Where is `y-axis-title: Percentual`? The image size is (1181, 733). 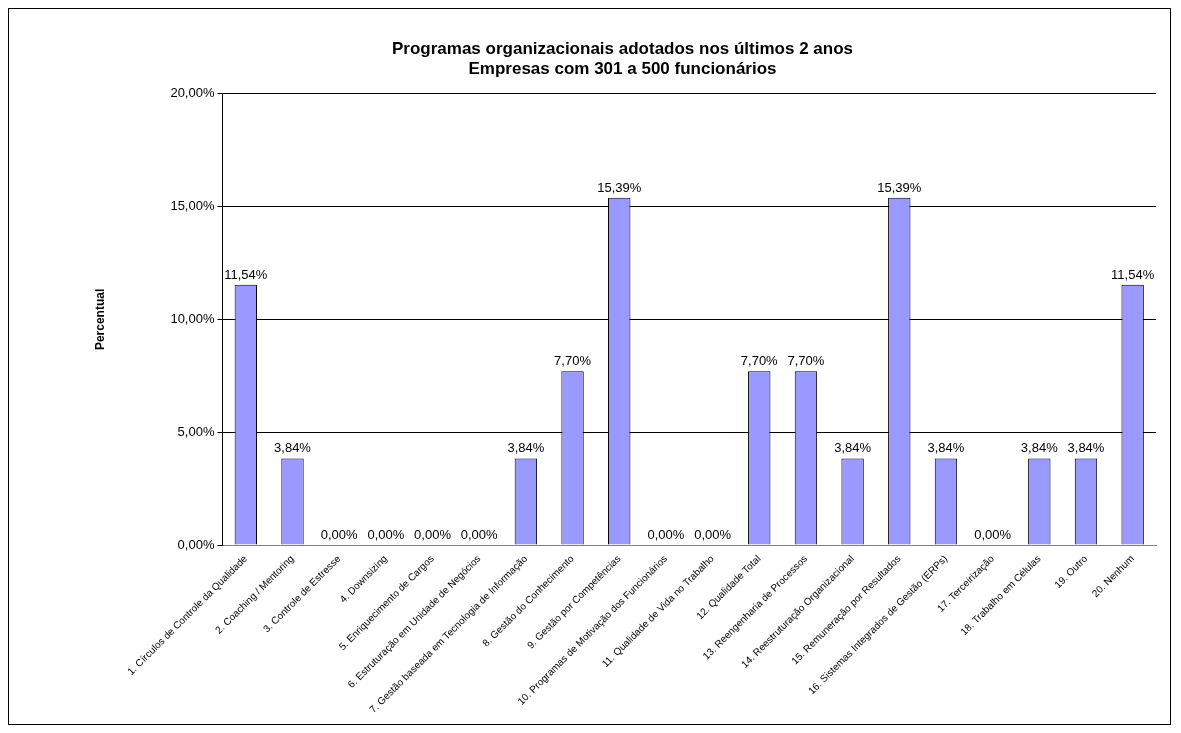 y-axis-title: Percentual is located at coordinates (99, 319).